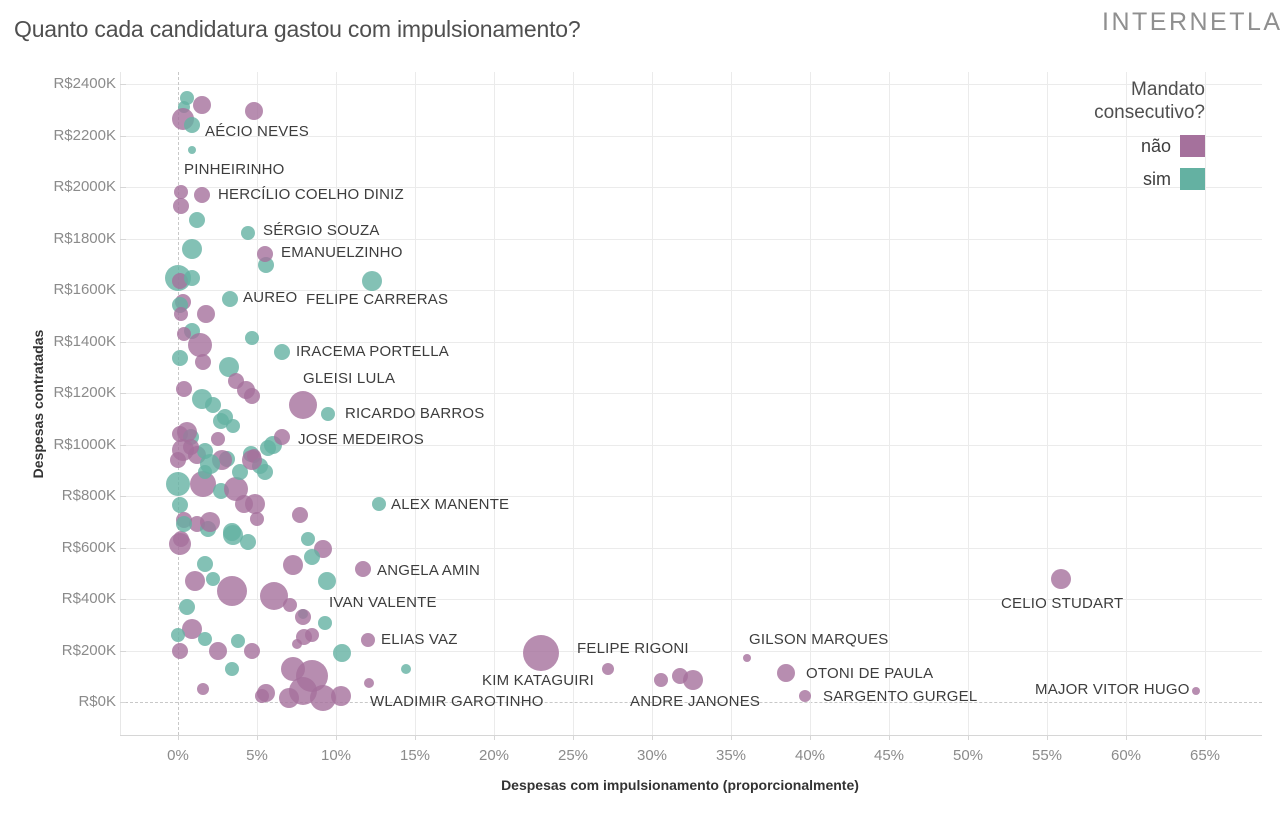 The image size is (1280, 816). What do you see at coordinates (367, 640) in the screenshot?
I see `scatter-point-elias-vaz` at bounding box center [367, 640].